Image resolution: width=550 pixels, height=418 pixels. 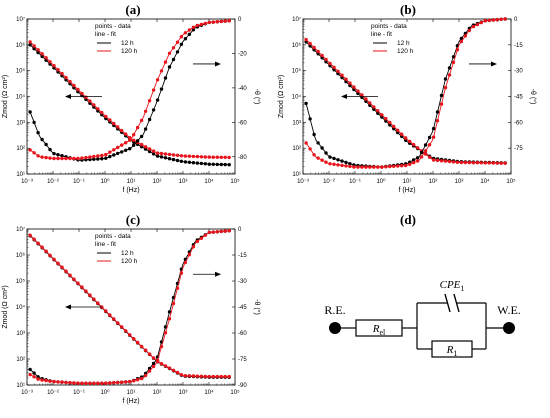 What do you see at coordinates (20, 360) in the screenshot?
I see `y-left-tick-label: 10²` at bounding box center [20, 360].